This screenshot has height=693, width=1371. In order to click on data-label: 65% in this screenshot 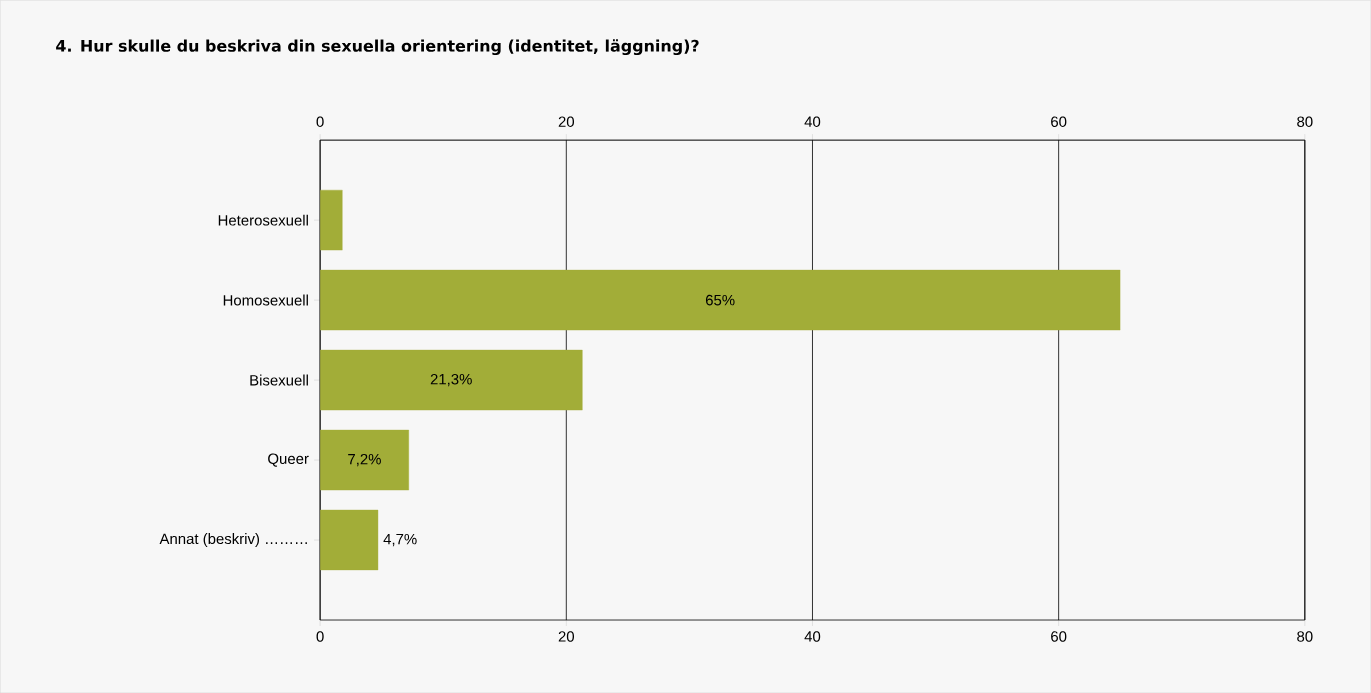, I will do `click(720, 300)`.